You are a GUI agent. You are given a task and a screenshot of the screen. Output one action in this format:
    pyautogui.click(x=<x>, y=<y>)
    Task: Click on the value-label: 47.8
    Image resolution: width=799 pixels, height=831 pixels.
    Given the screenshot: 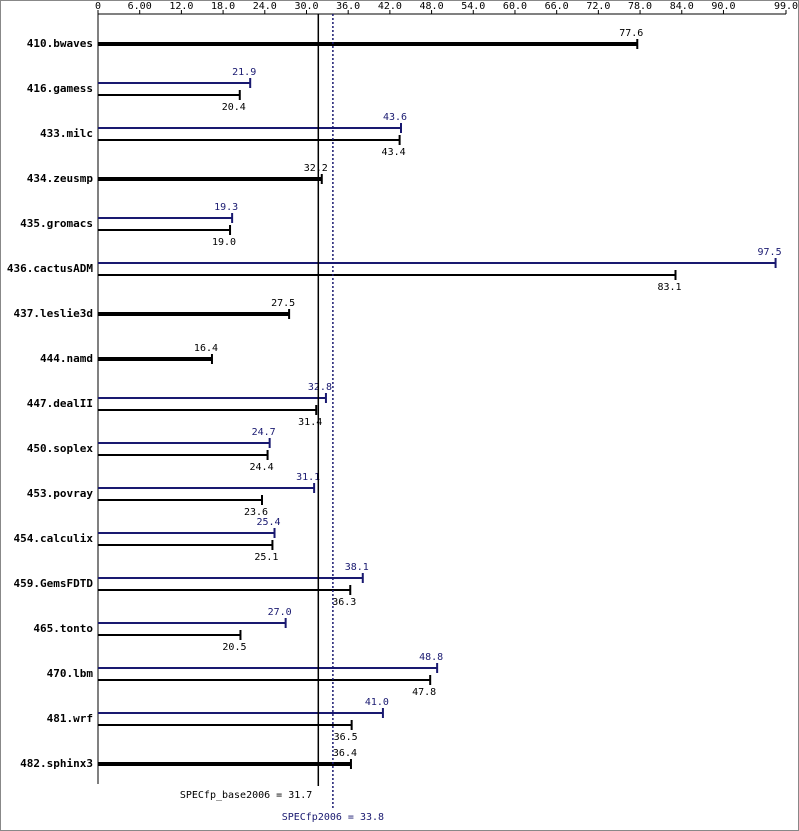 What is the action you would take?
    pyautogui.click(x=424, y=692)
    